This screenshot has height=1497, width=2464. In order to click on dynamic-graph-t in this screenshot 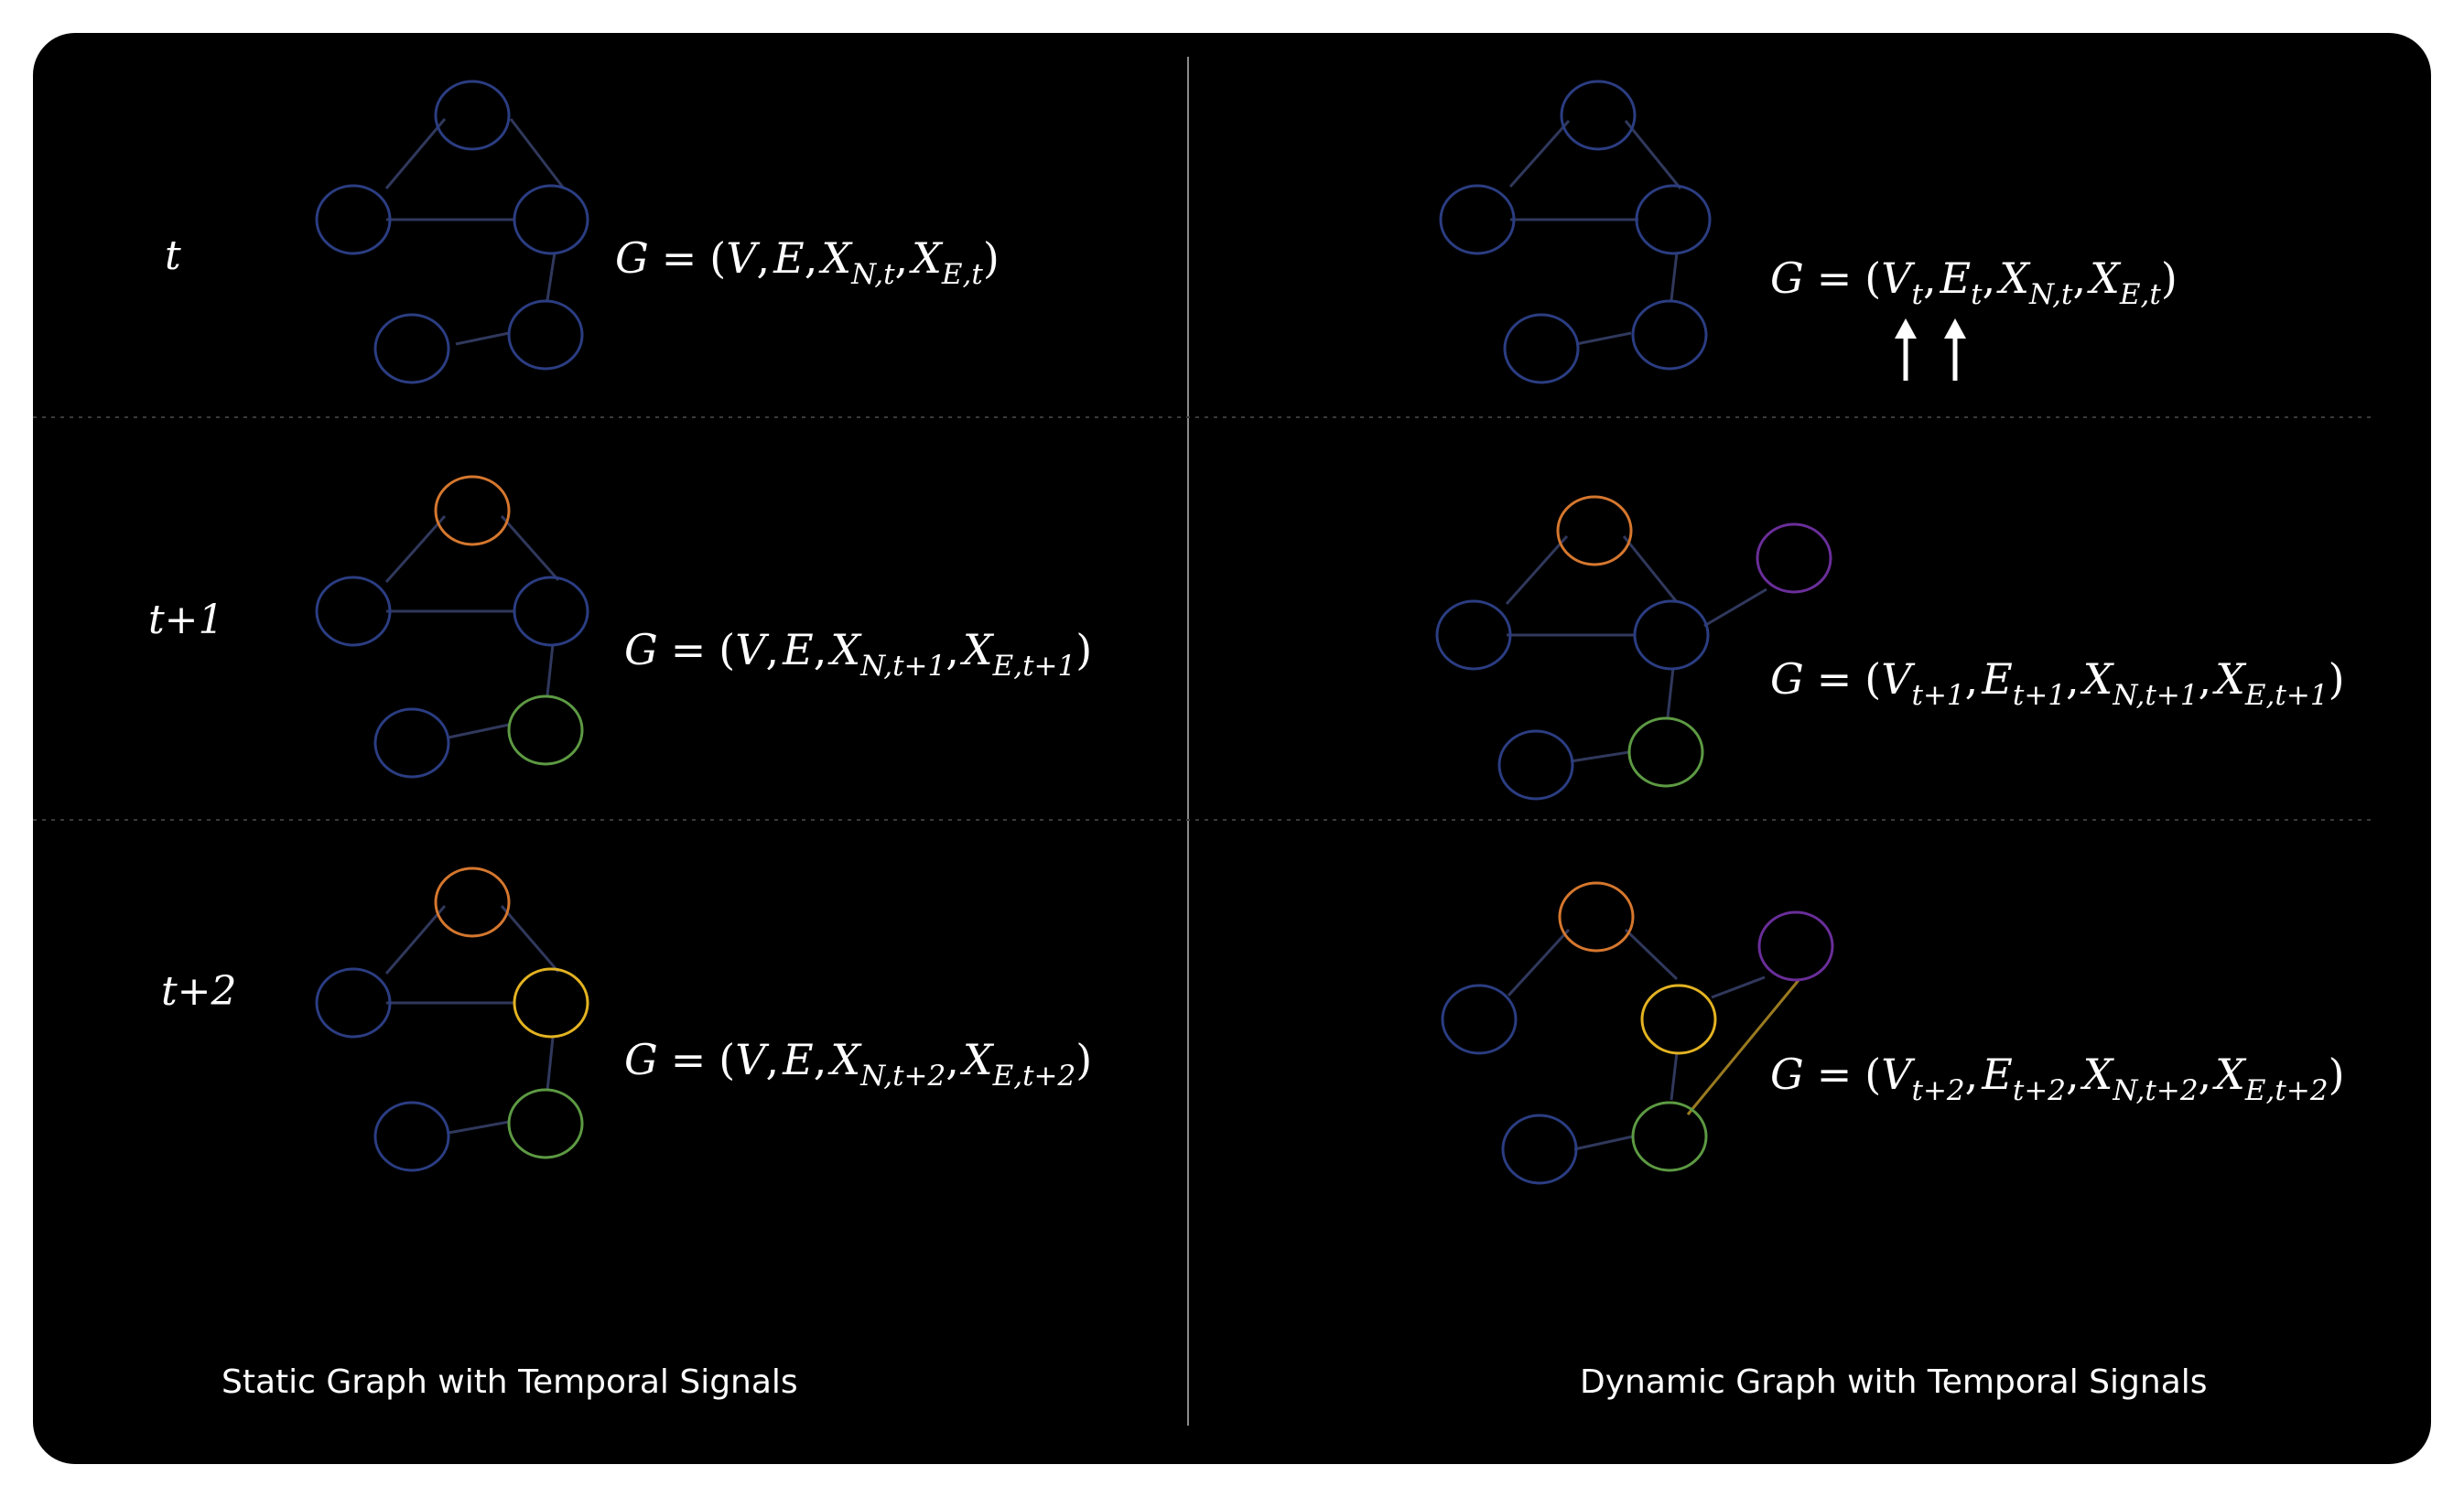, I will do `click(1575, 232)`.